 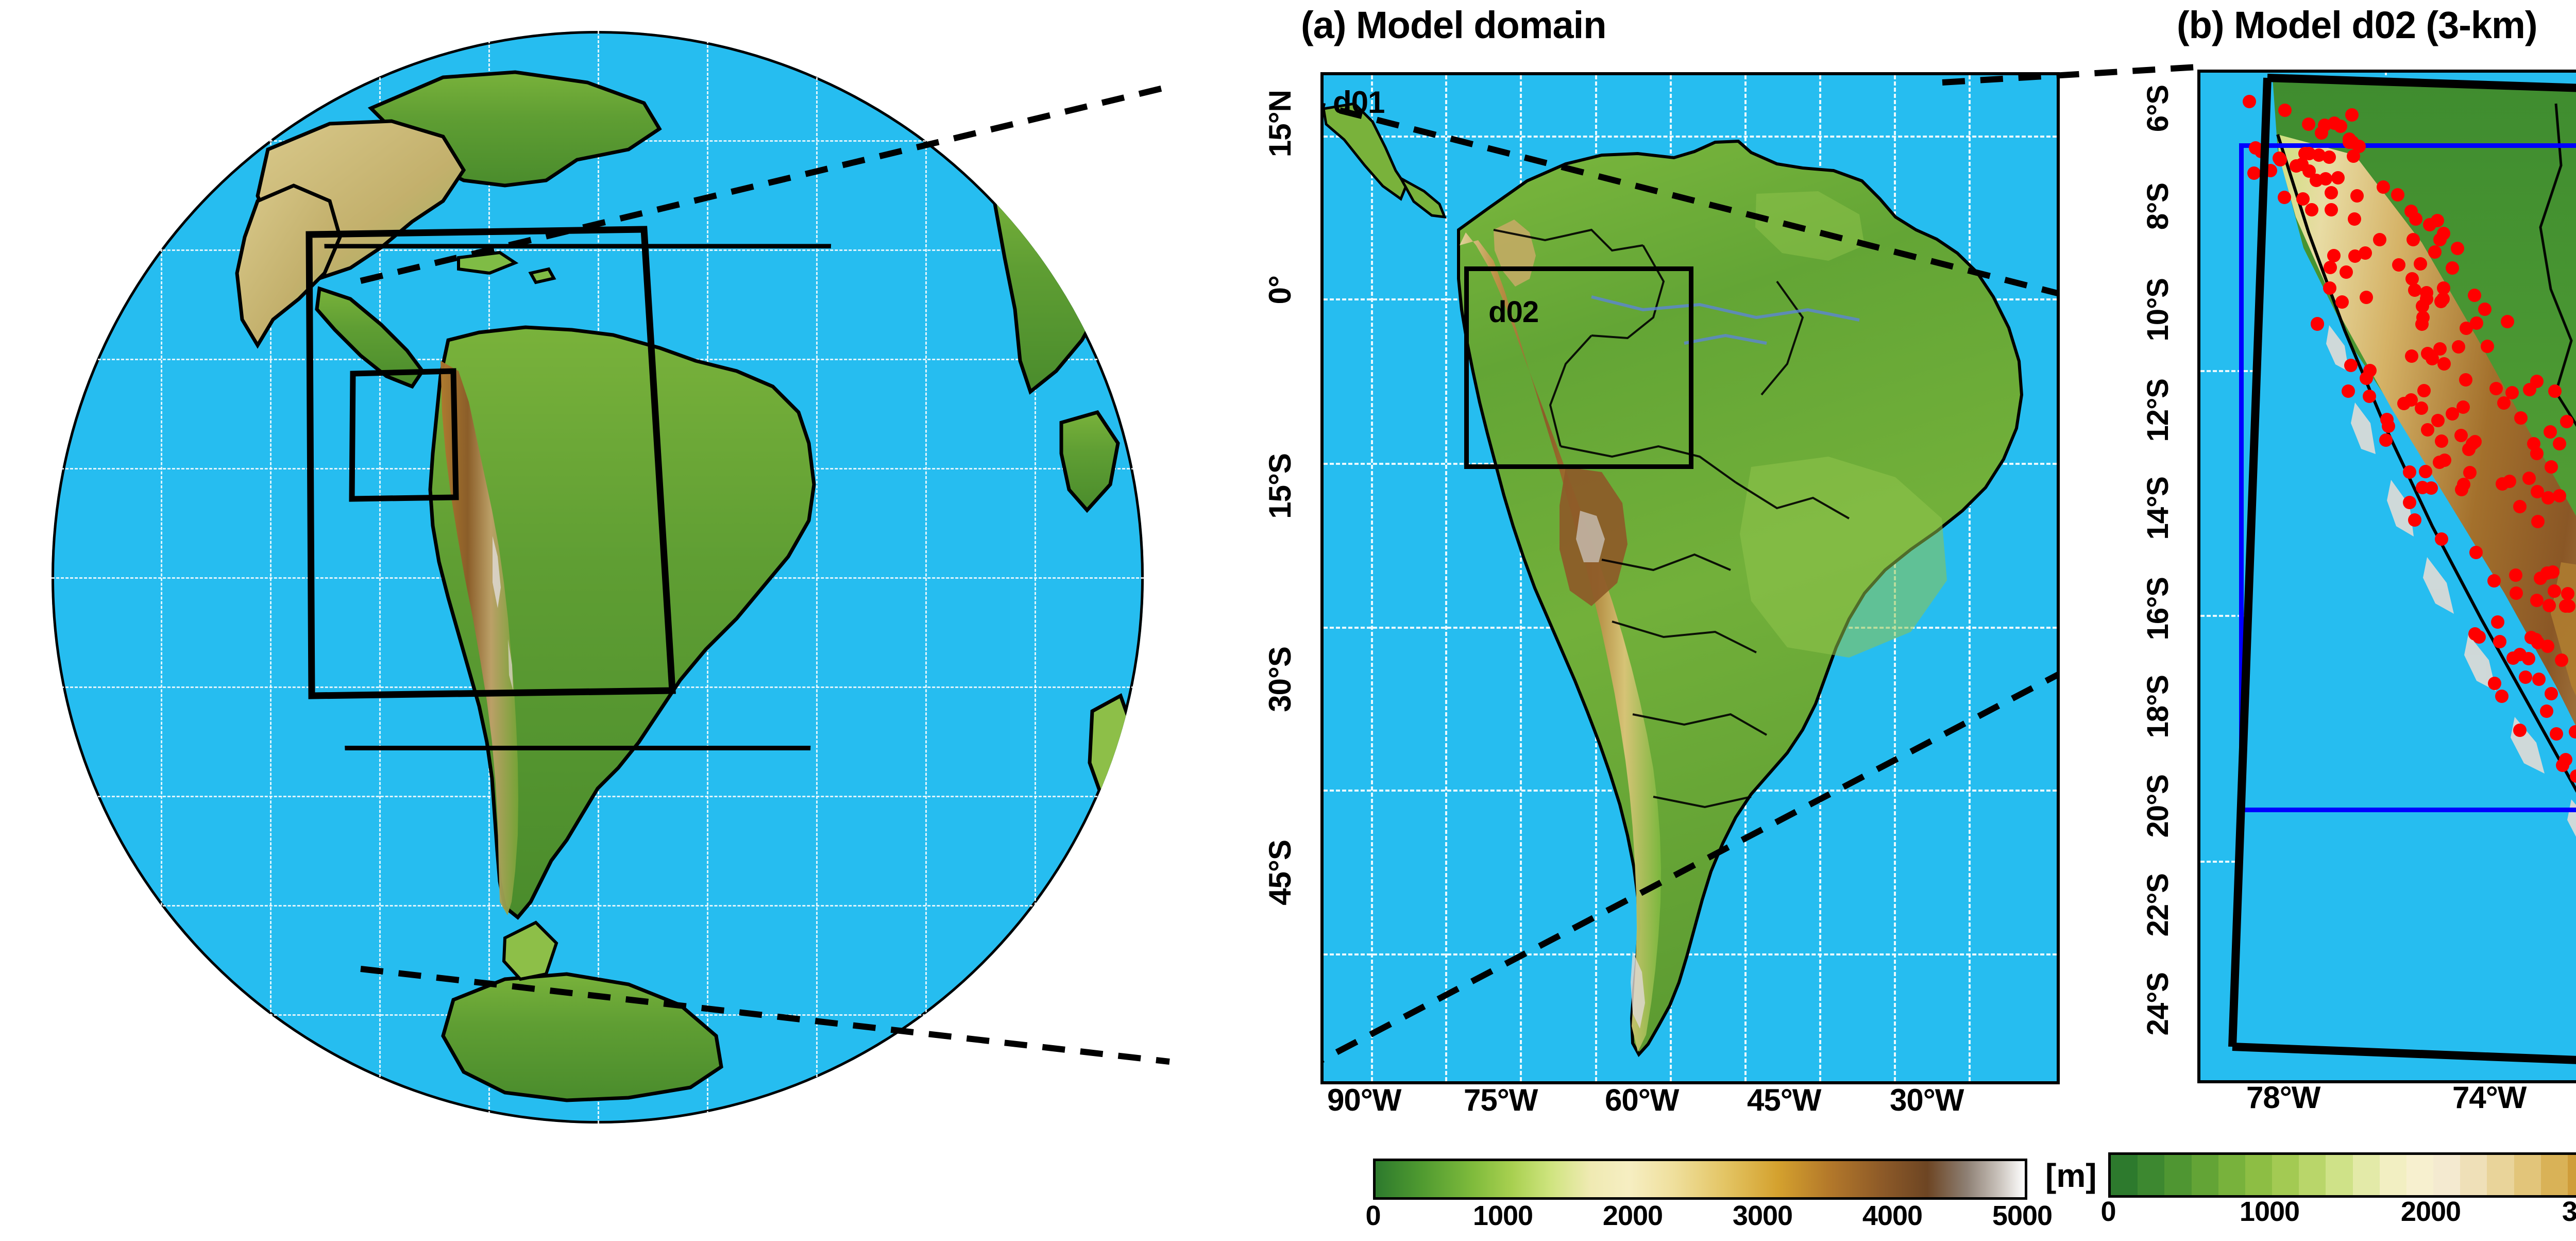 What do you see at coordinates (1784, 1100) in the screenshot?
I see `panel-a-xtick-3: 45°W` at bounding box center [1784, 1100].